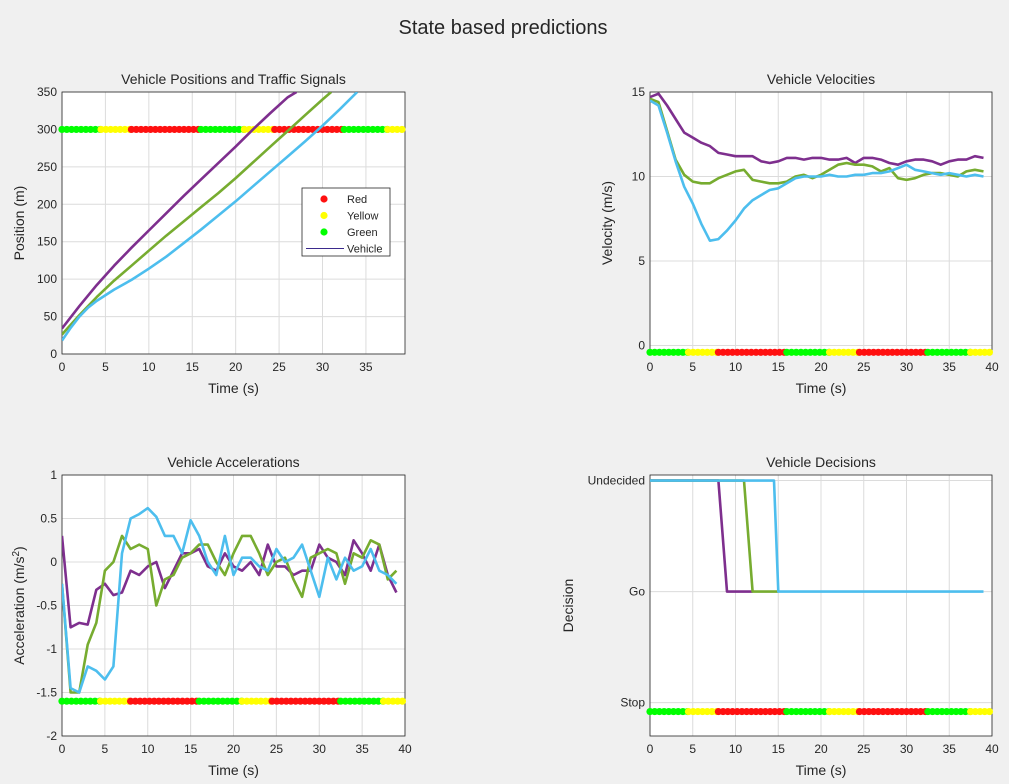 The image size is (1009, 784). What do you see at coordinates (19, 605) in the screenshot?
I see `y-axis-label: Acceleration (m/s2)` at bounding box center [19, 605].